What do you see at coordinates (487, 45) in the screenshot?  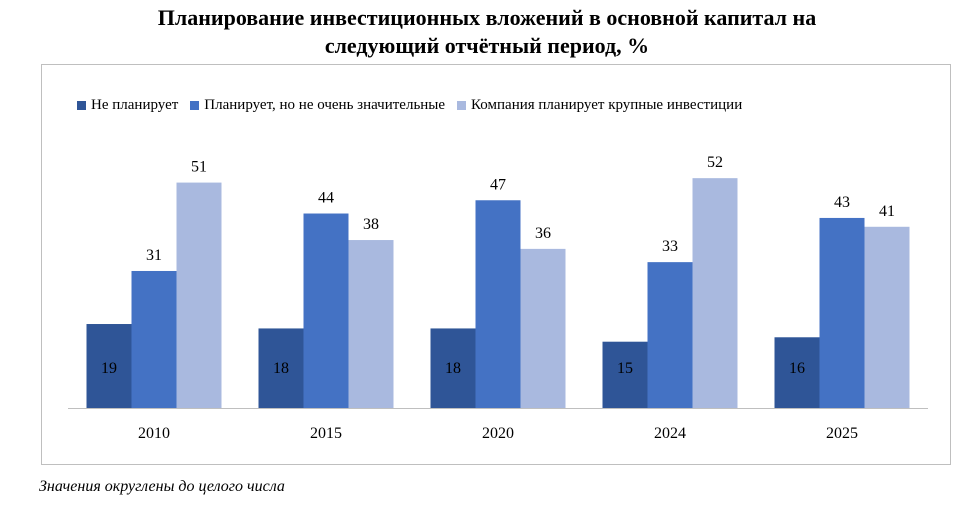 I see `chart-title-line-2: следующий отчётный период, %` at bounding box center [487, 45].